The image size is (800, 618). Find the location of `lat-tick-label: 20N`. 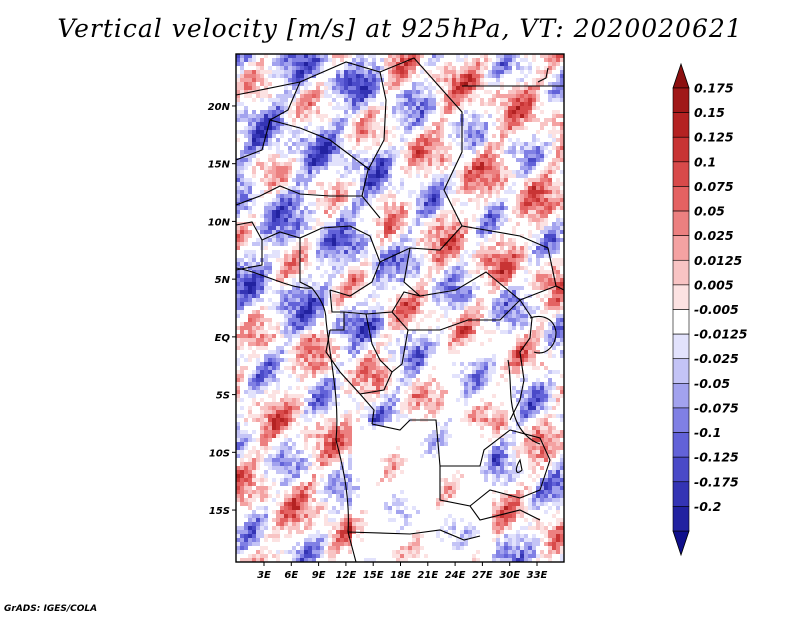

lat-tick-label: 20N is located at coordinates (219, 107).